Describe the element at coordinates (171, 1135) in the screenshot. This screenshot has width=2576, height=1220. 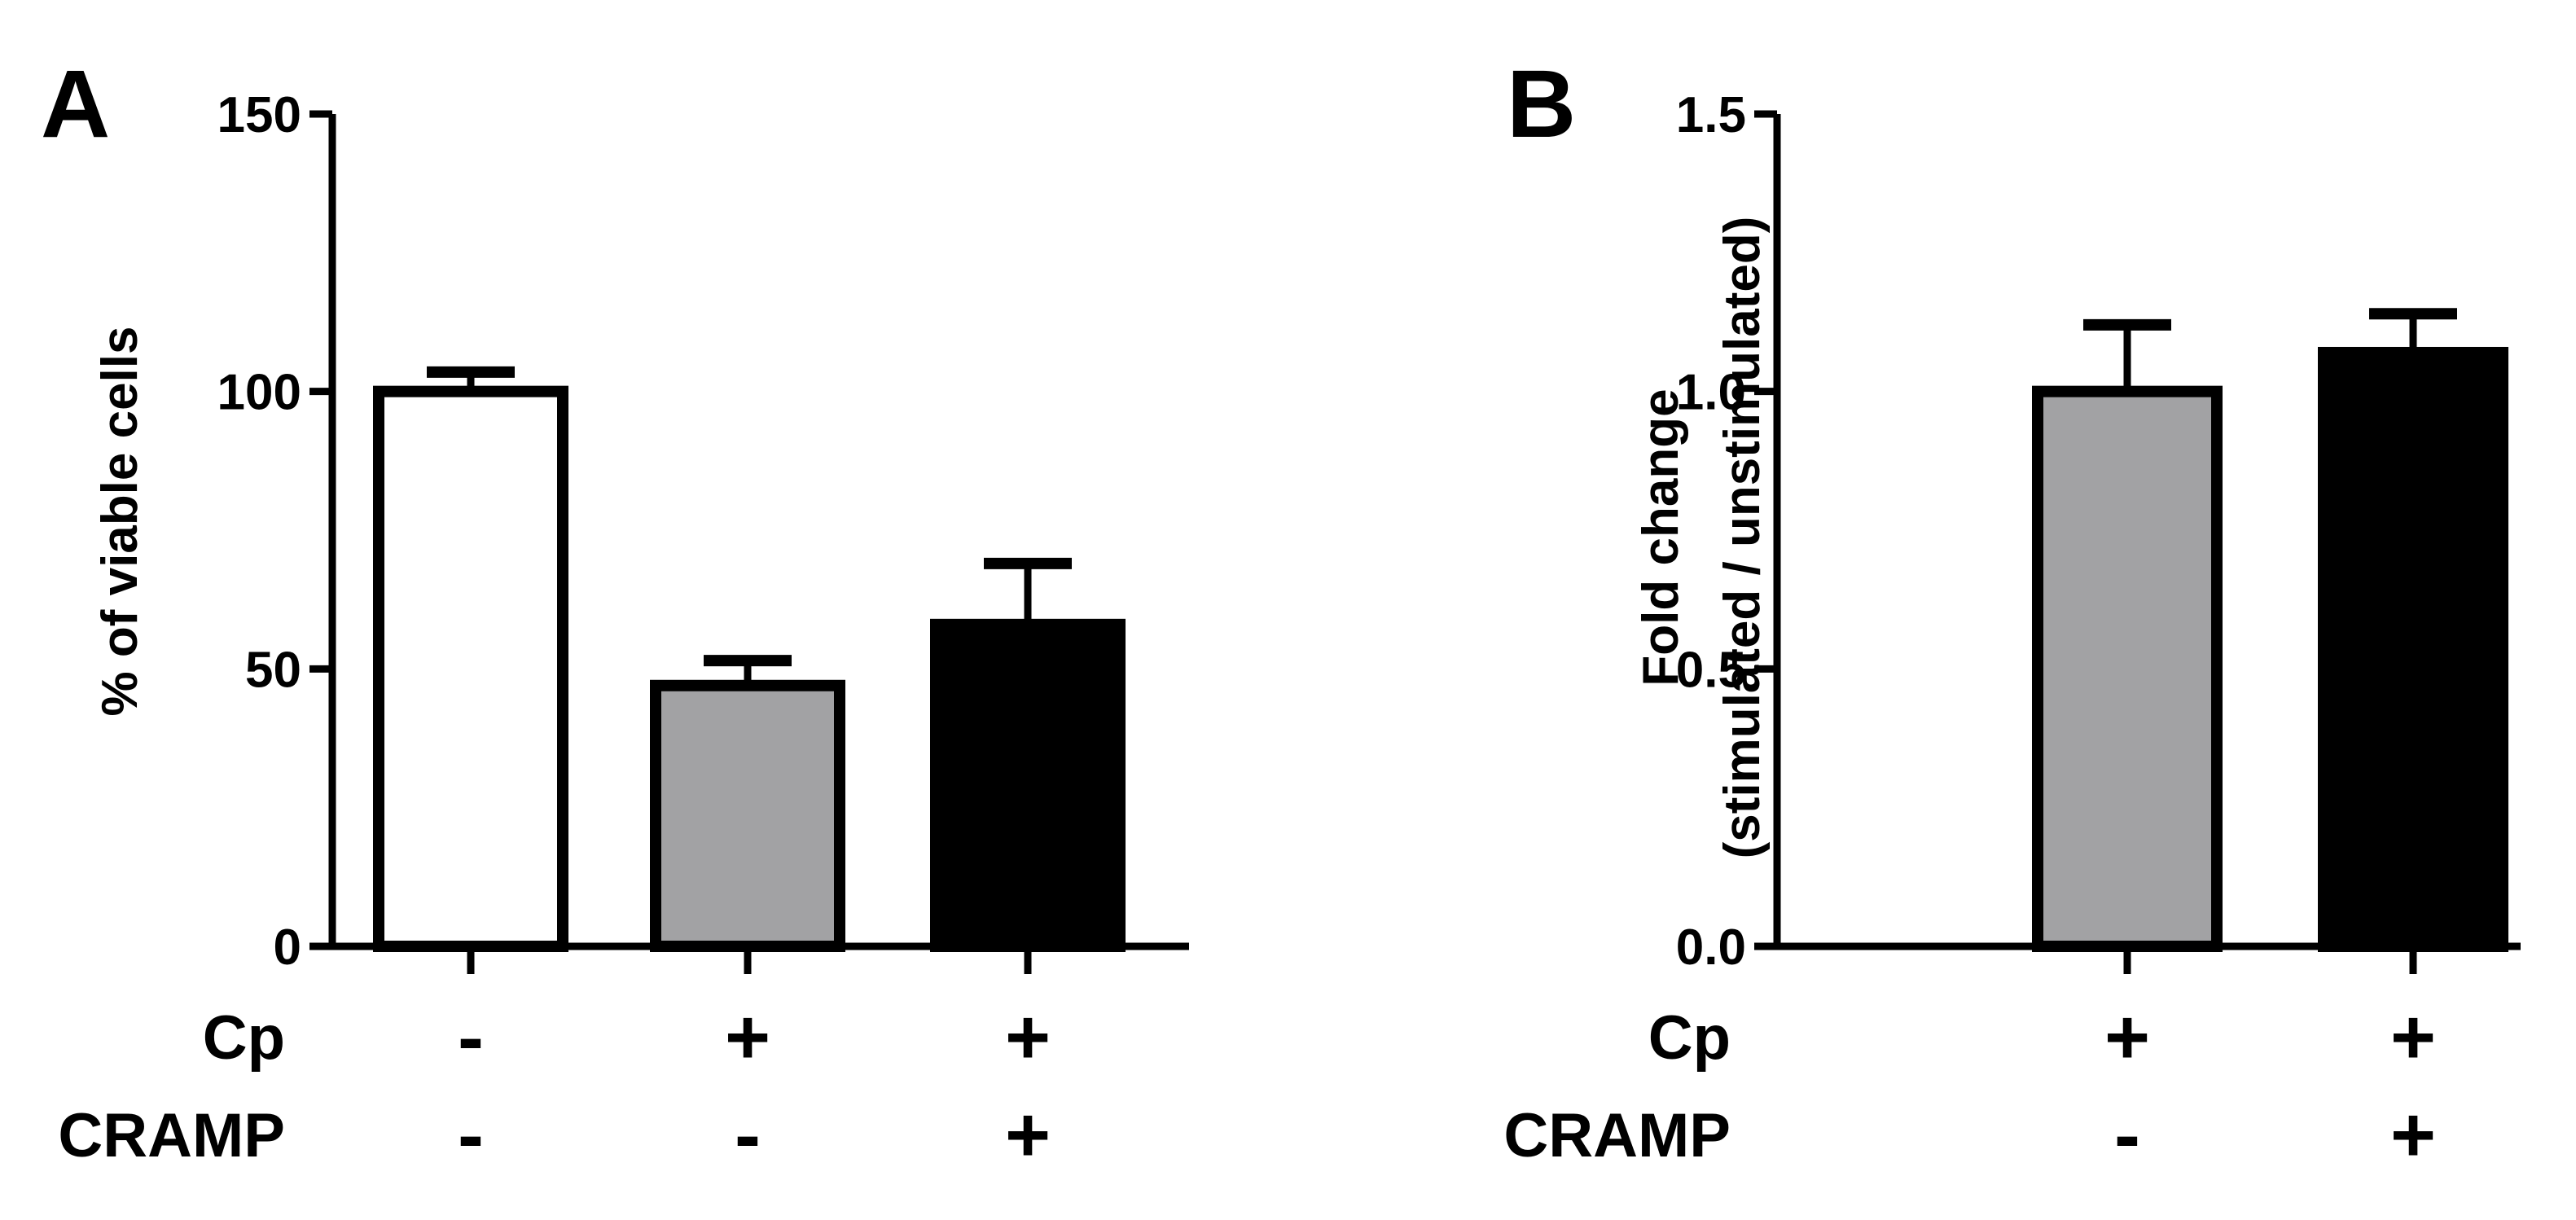
I see `panel-a-row-label-cramp: CRAMP` at that location.